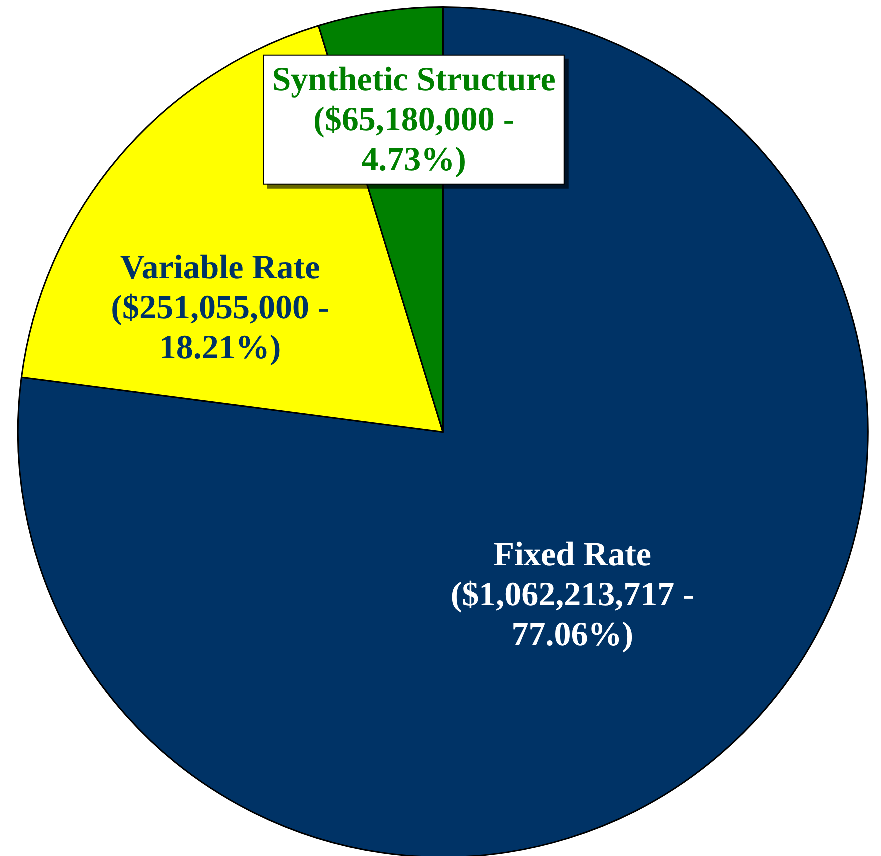 This screenshot has width=881, height=856. I want to click on slice-label: Variable Rate, so click(220, 268).